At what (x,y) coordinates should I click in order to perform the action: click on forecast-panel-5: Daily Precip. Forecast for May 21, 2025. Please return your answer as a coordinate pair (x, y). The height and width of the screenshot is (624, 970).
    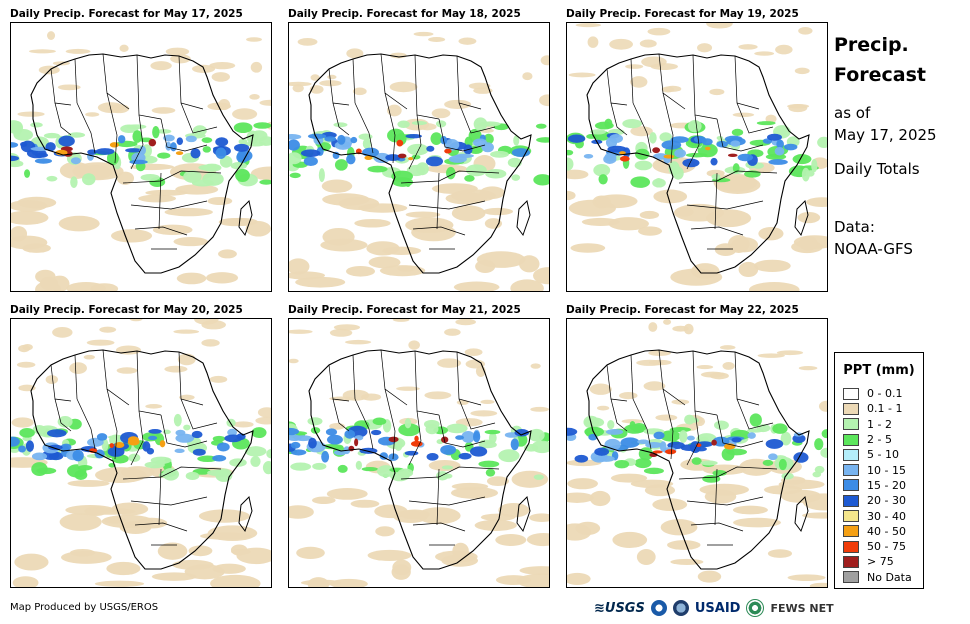
    Looking at the image, I should click on (419, 449).